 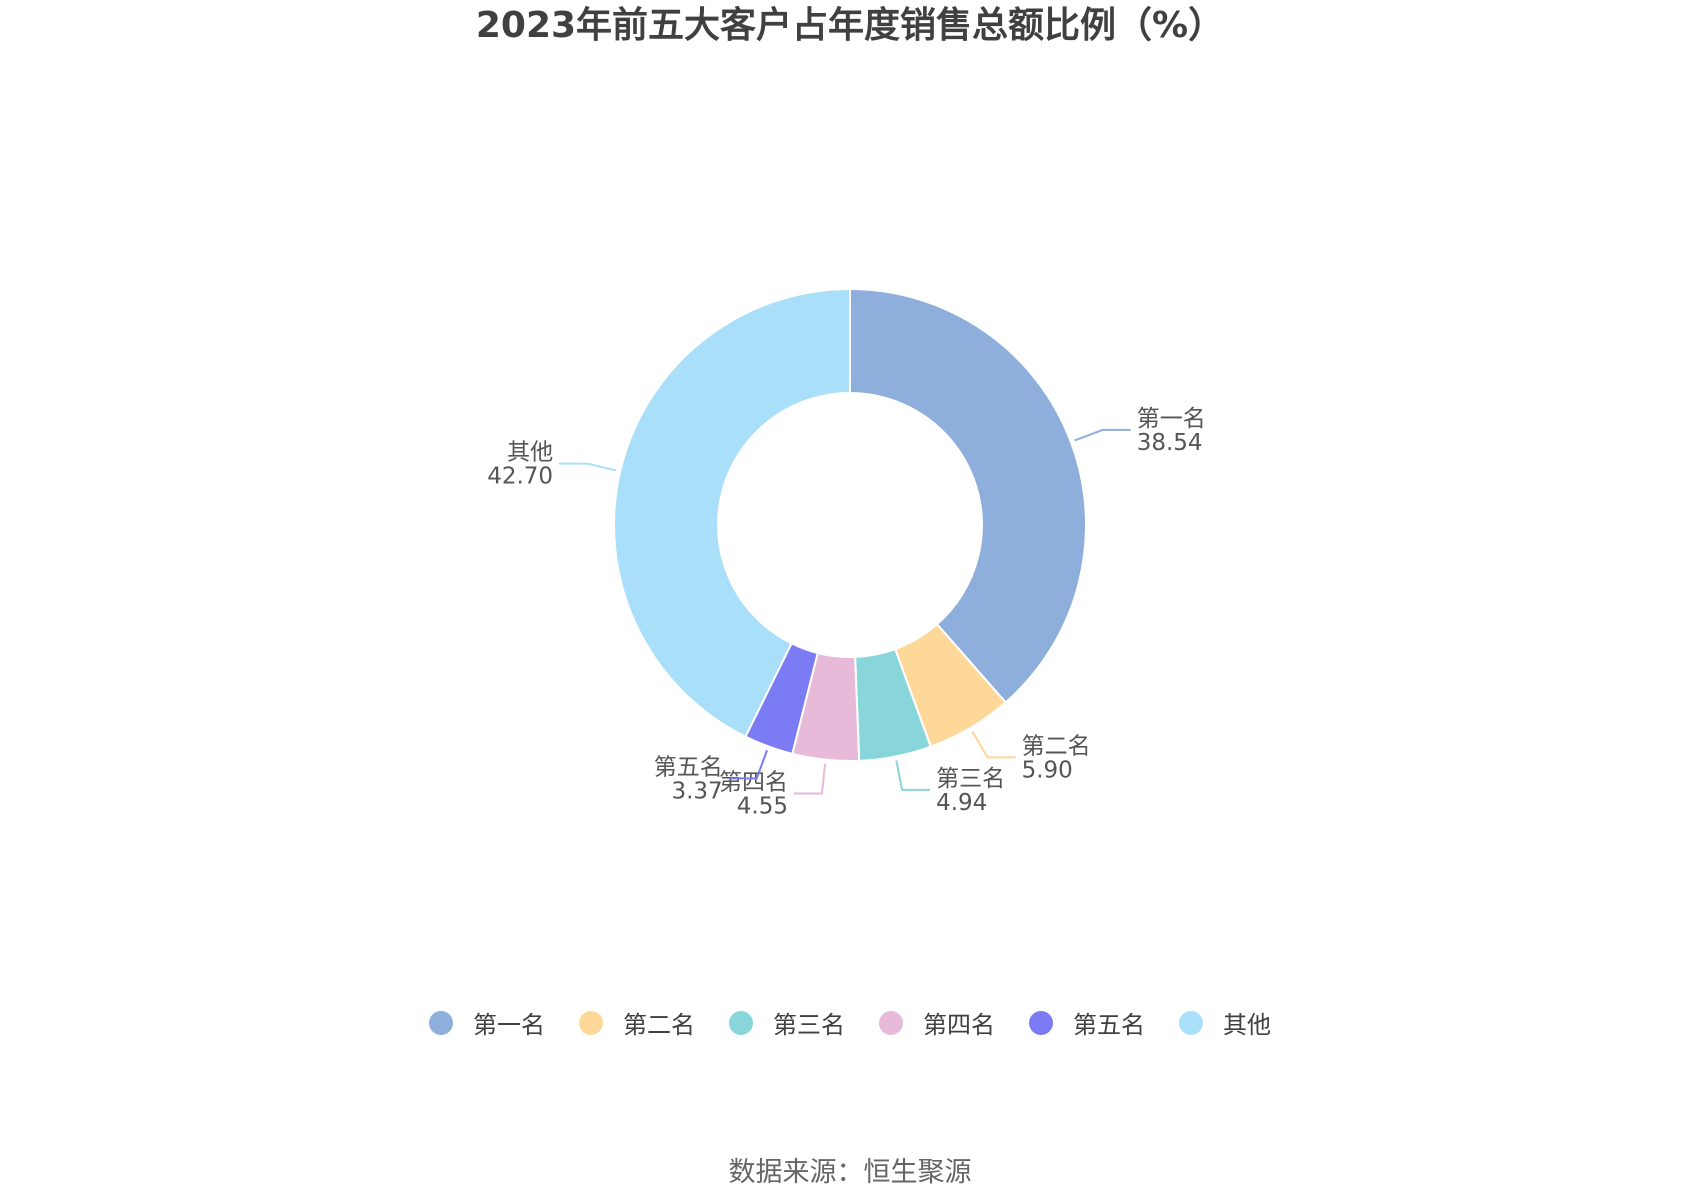 I want to click on legend-label: 第三名, so click(x=809, y=1025).